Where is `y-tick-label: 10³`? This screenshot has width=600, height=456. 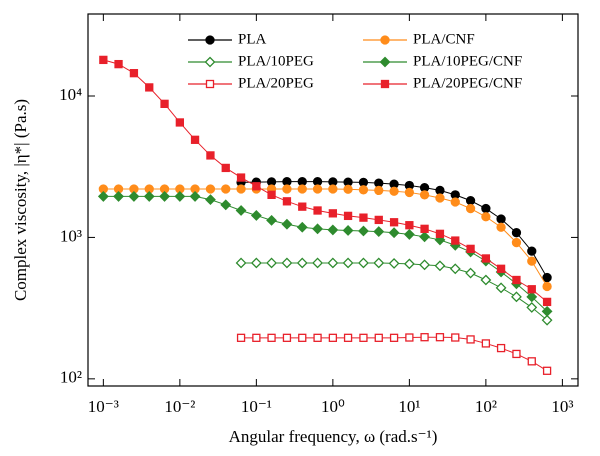 y-tick-label: 10³ is located at coordinates (71, 235).